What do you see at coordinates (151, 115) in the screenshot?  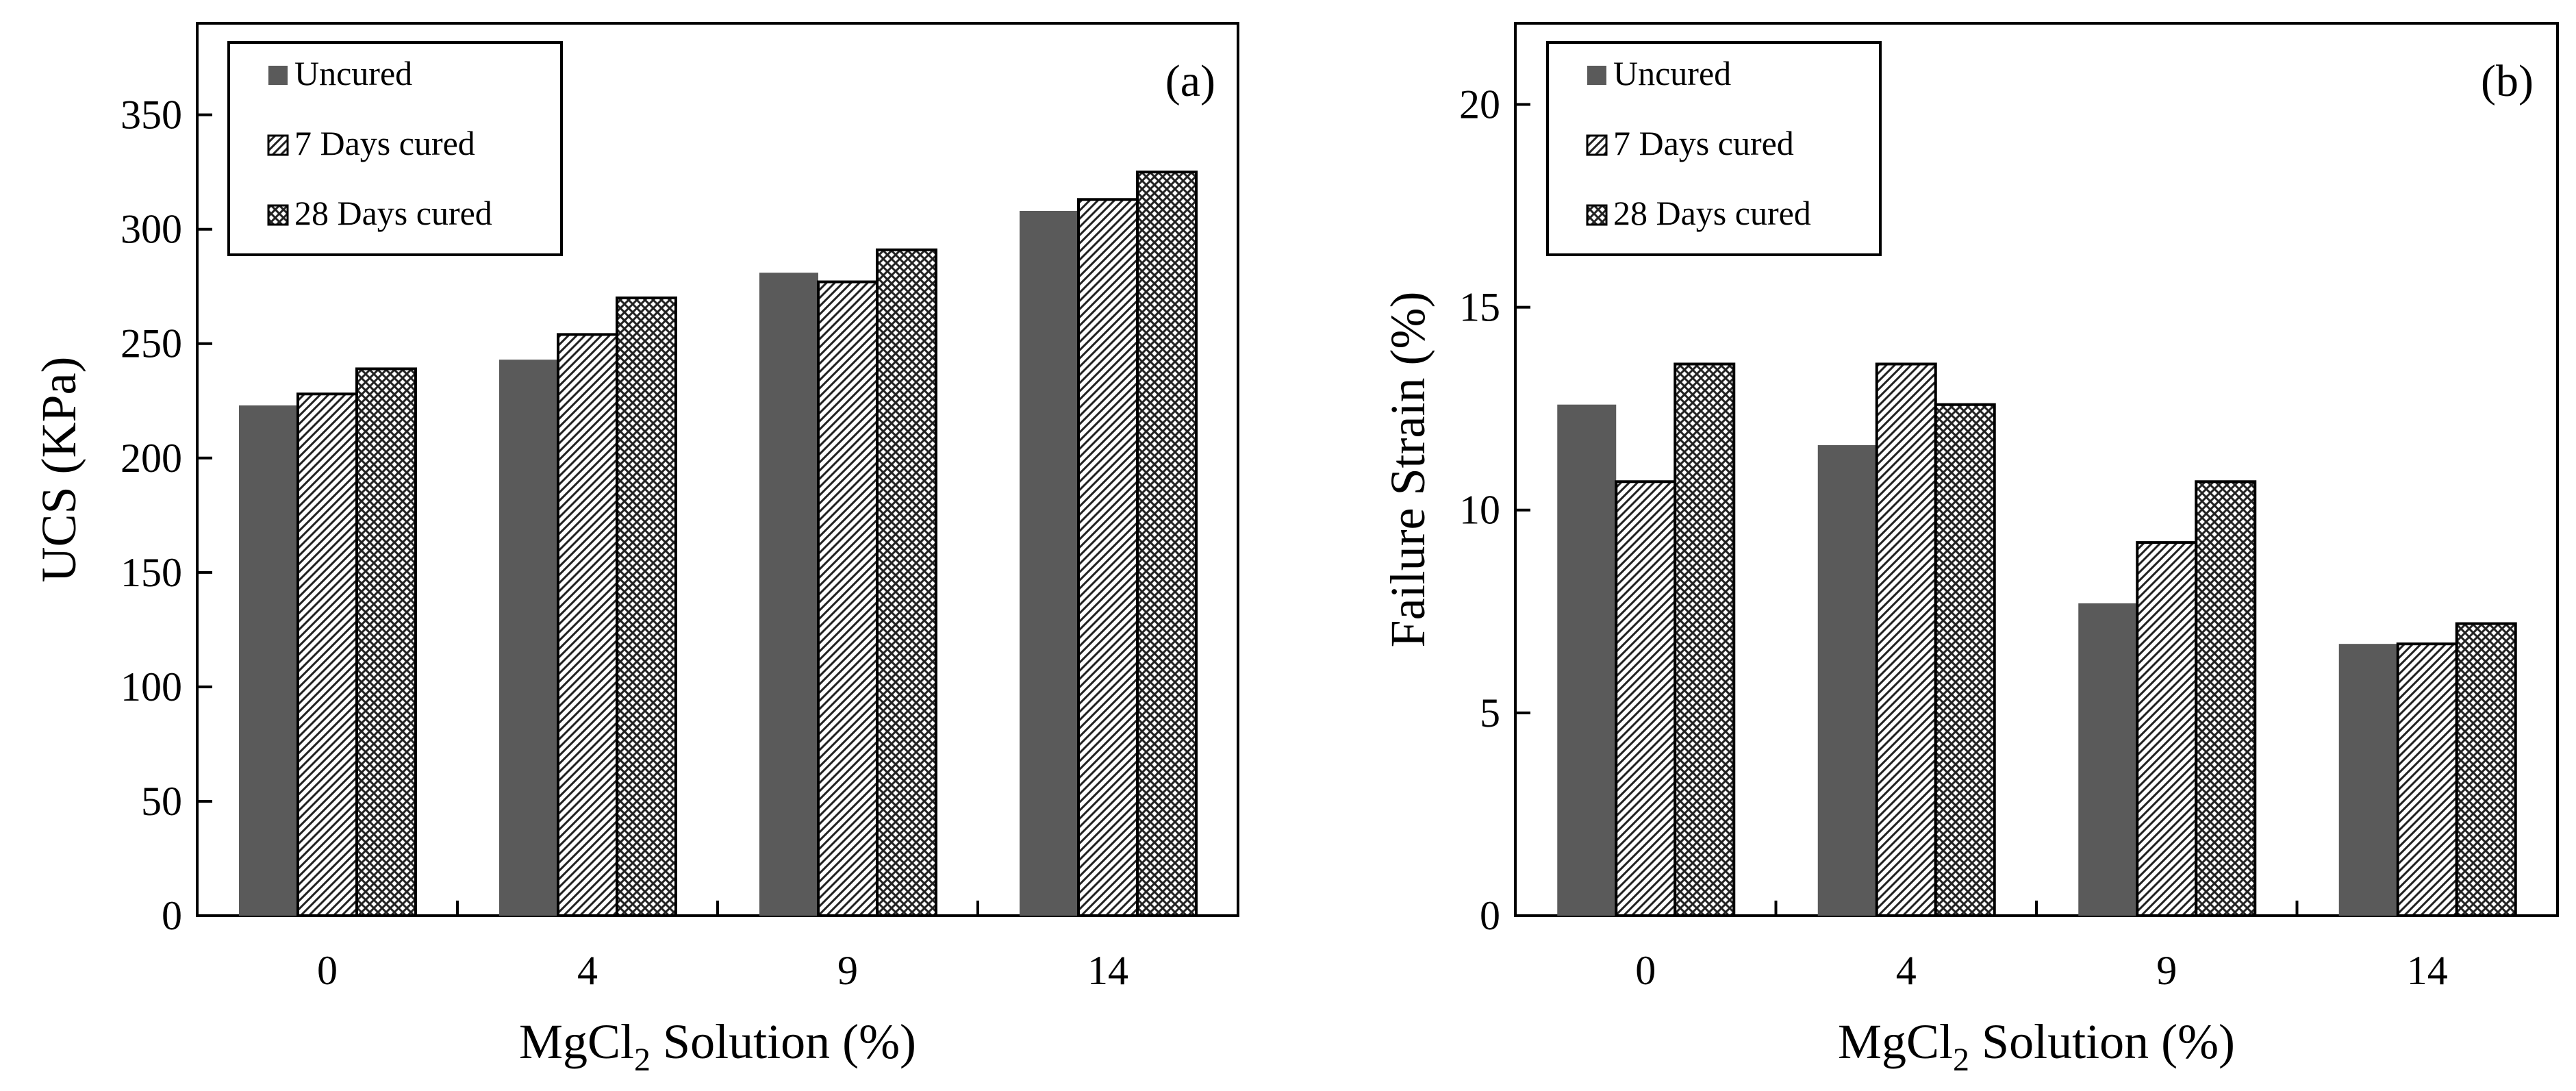 I see `y-tick-label: 350` at bounding box center [151, 115].